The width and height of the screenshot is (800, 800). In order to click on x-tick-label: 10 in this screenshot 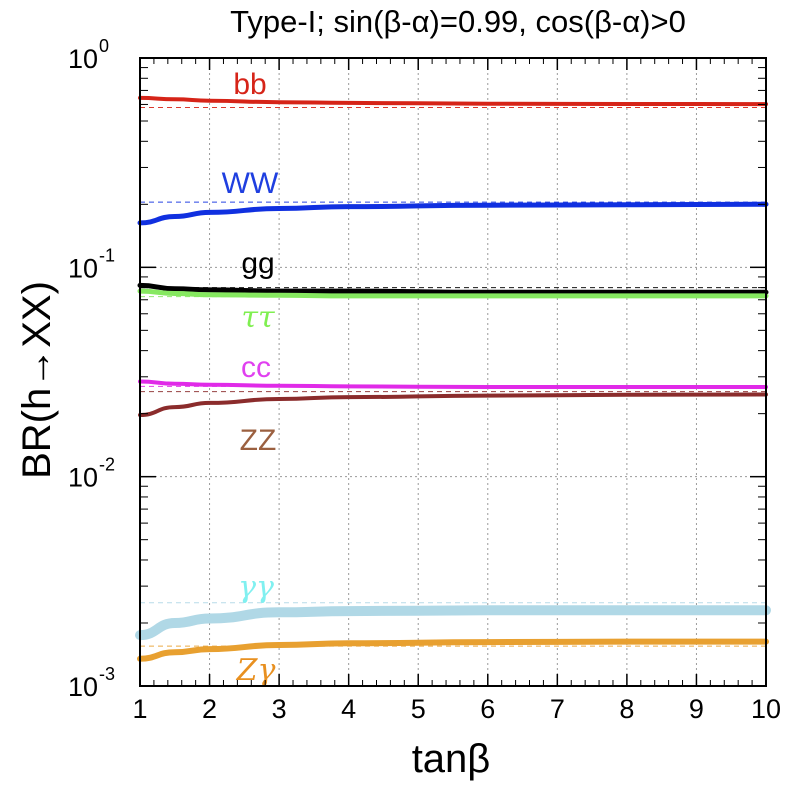, I will do `click(766, 709)`.